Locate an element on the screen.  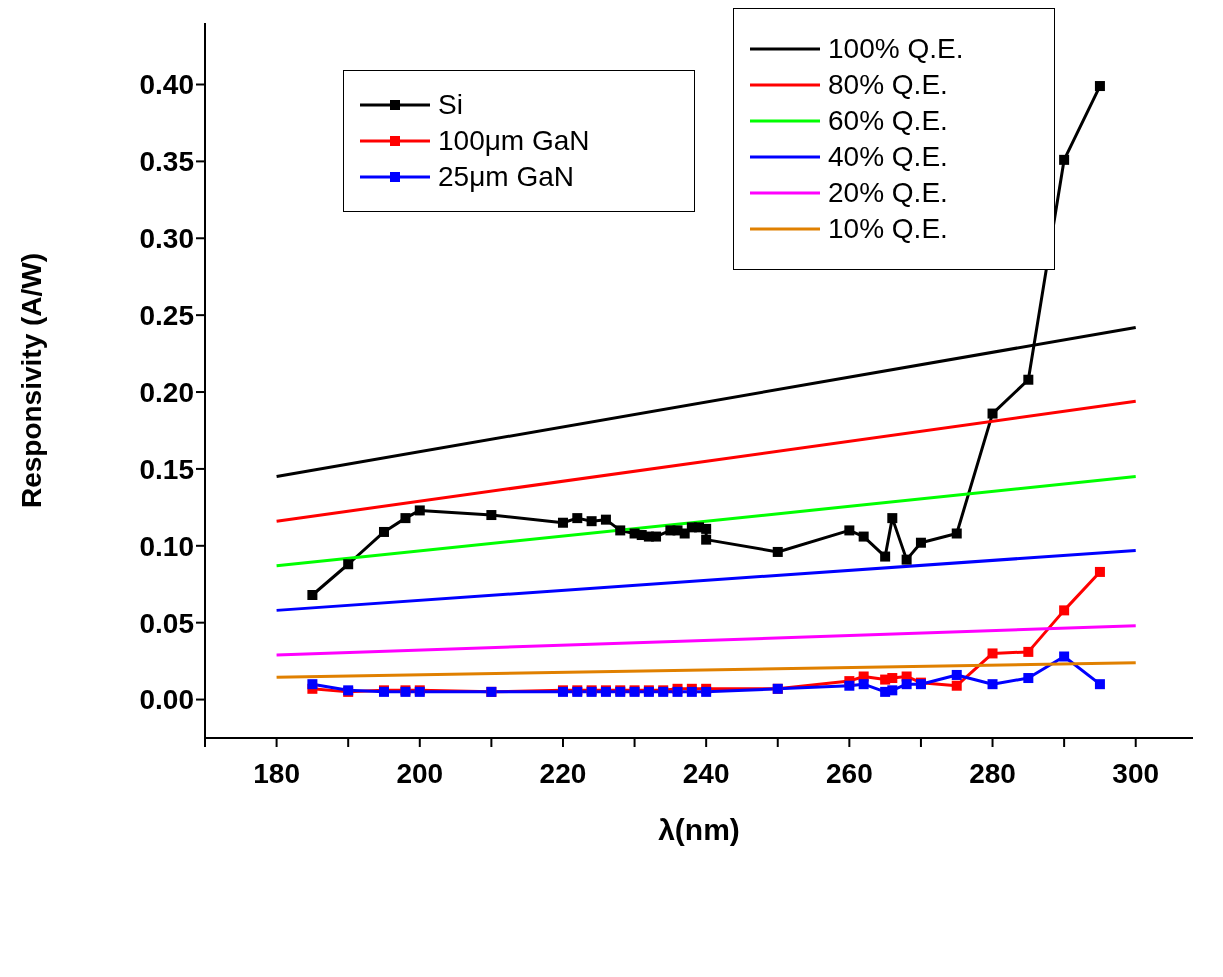
x-tick-label: 220 is located at coordinates (563, 773).